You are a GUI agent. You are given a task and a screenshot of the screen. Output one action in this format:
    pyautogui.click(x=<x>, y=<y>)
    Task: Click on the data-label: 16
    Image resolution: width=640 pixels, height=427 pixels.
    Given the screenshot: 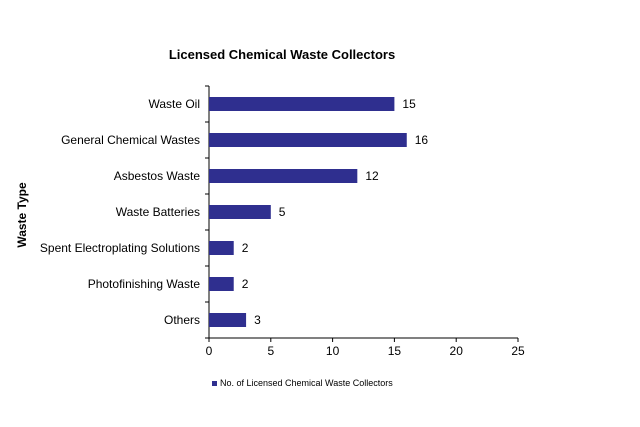 What is the action you would take?
    pyautogui.click(x=422, y=140)
    